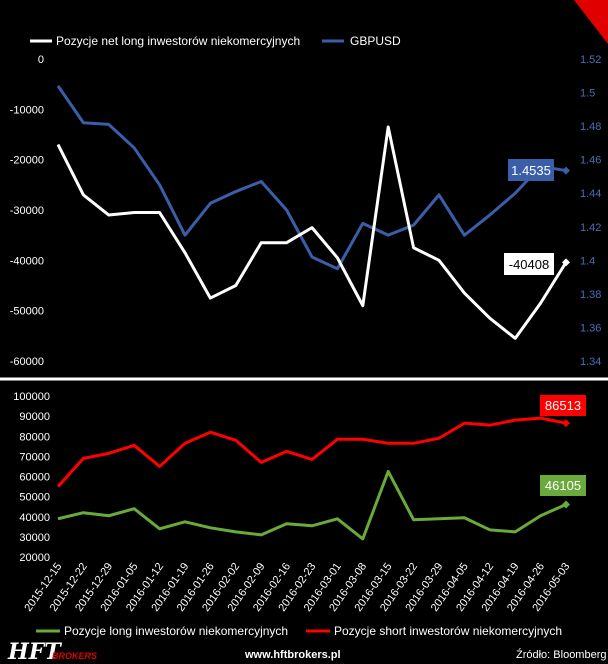  What do you see at coordinates (590, 295) in the screenshot?
I see `y-right-tick-label: 1.38` at bounding box center [590, 295].